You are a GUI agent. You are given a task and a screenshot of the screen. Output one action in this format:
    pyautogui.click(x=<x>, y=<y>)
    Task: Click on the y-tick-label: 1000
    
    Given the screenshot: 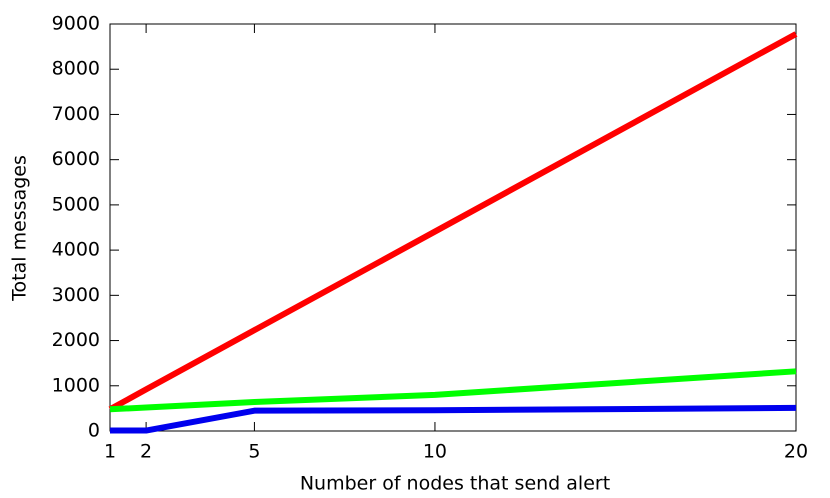 What is the action you would take?
    pyautogui.click(x=76, y=385)
    